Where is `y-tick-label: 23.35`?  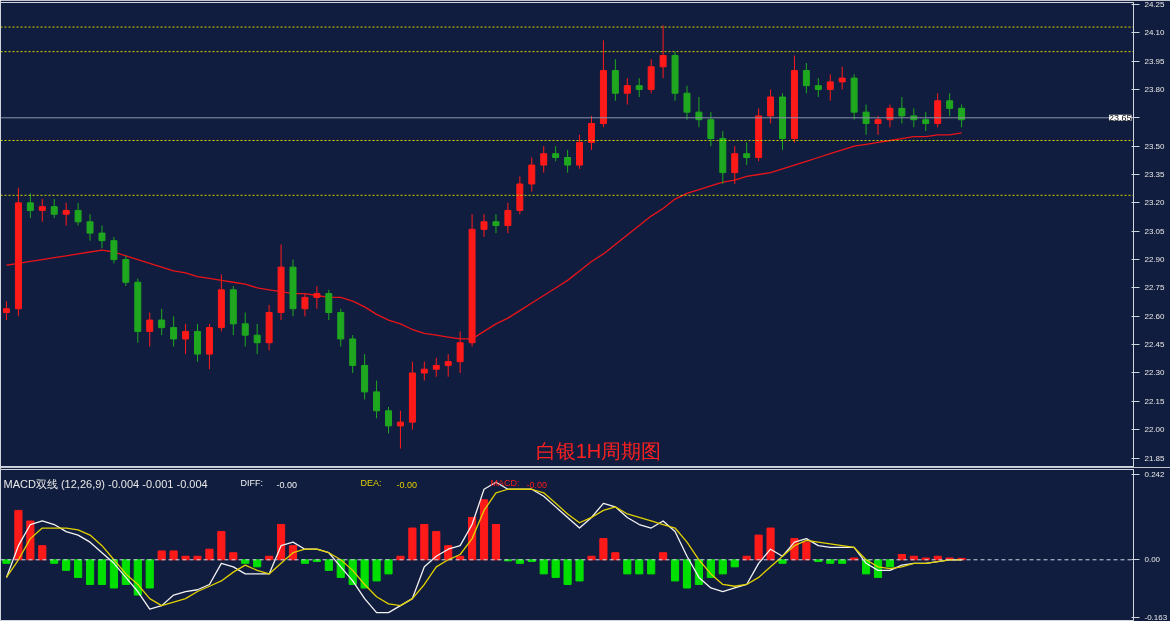
y-tick-label: 23.35 is located at coordinates (1155, 175).